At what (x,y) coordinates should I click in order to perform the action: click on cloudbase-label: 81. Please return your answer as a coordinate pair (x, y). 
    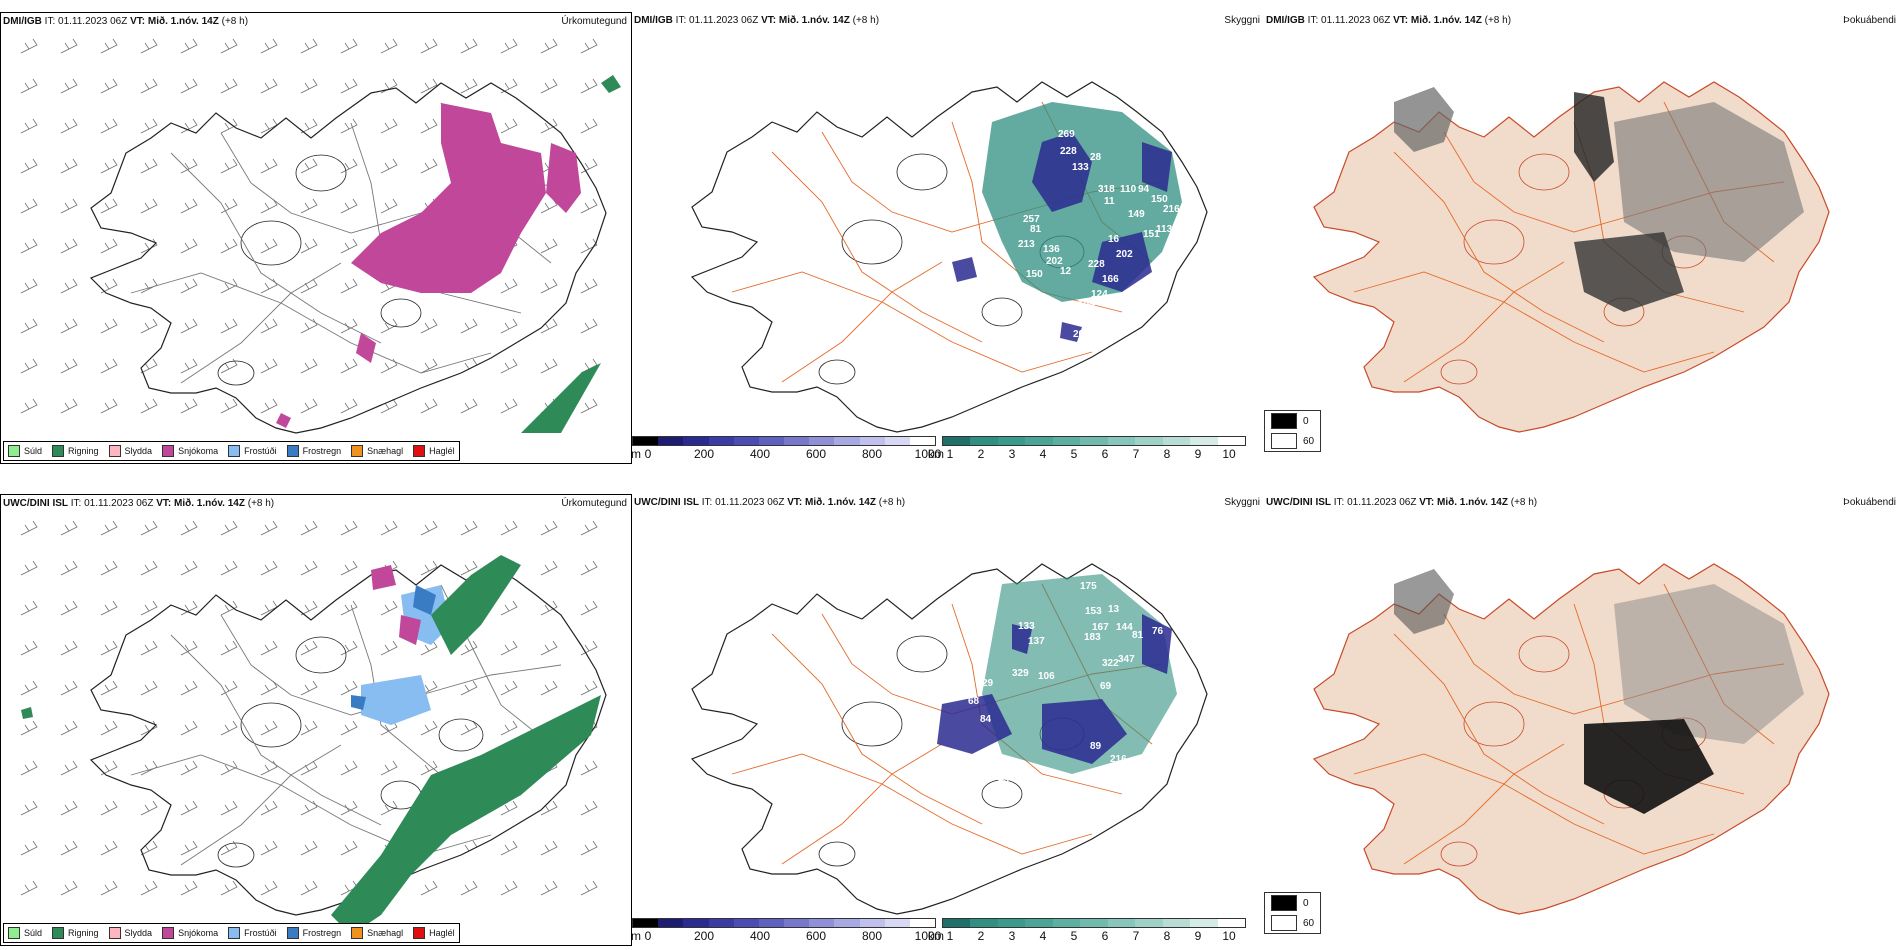
    Looking at the image, I should click on (1036, 229).